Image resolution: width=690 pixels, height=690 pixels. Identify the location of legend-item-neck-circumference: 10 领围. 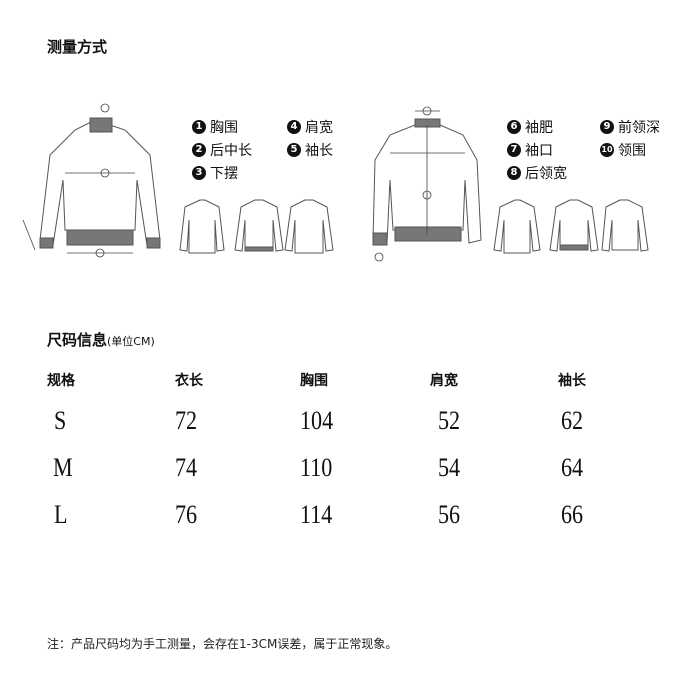
(623, 151).